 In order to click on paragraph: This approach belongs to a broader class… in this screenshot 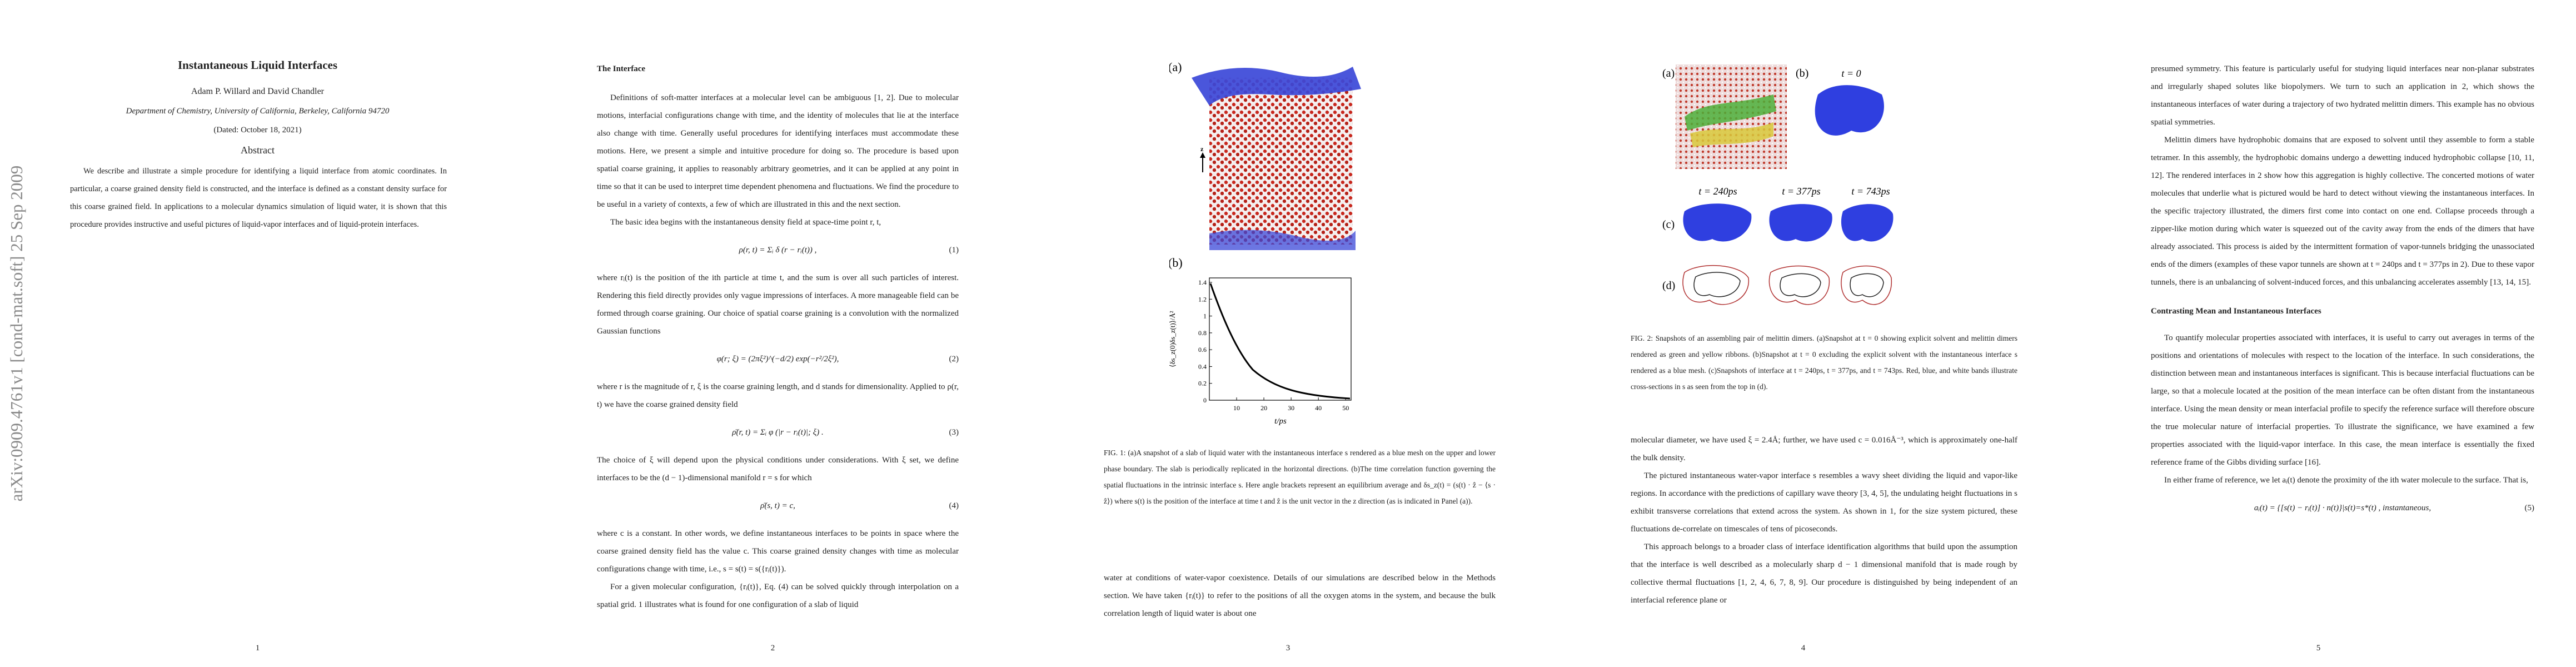, I will do `click(1824, 573)`.